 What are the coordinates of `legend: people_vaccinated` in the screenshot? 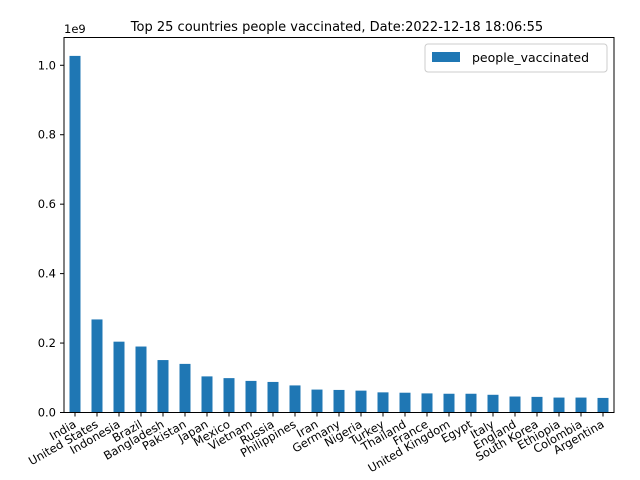 It's located at (516, 58).